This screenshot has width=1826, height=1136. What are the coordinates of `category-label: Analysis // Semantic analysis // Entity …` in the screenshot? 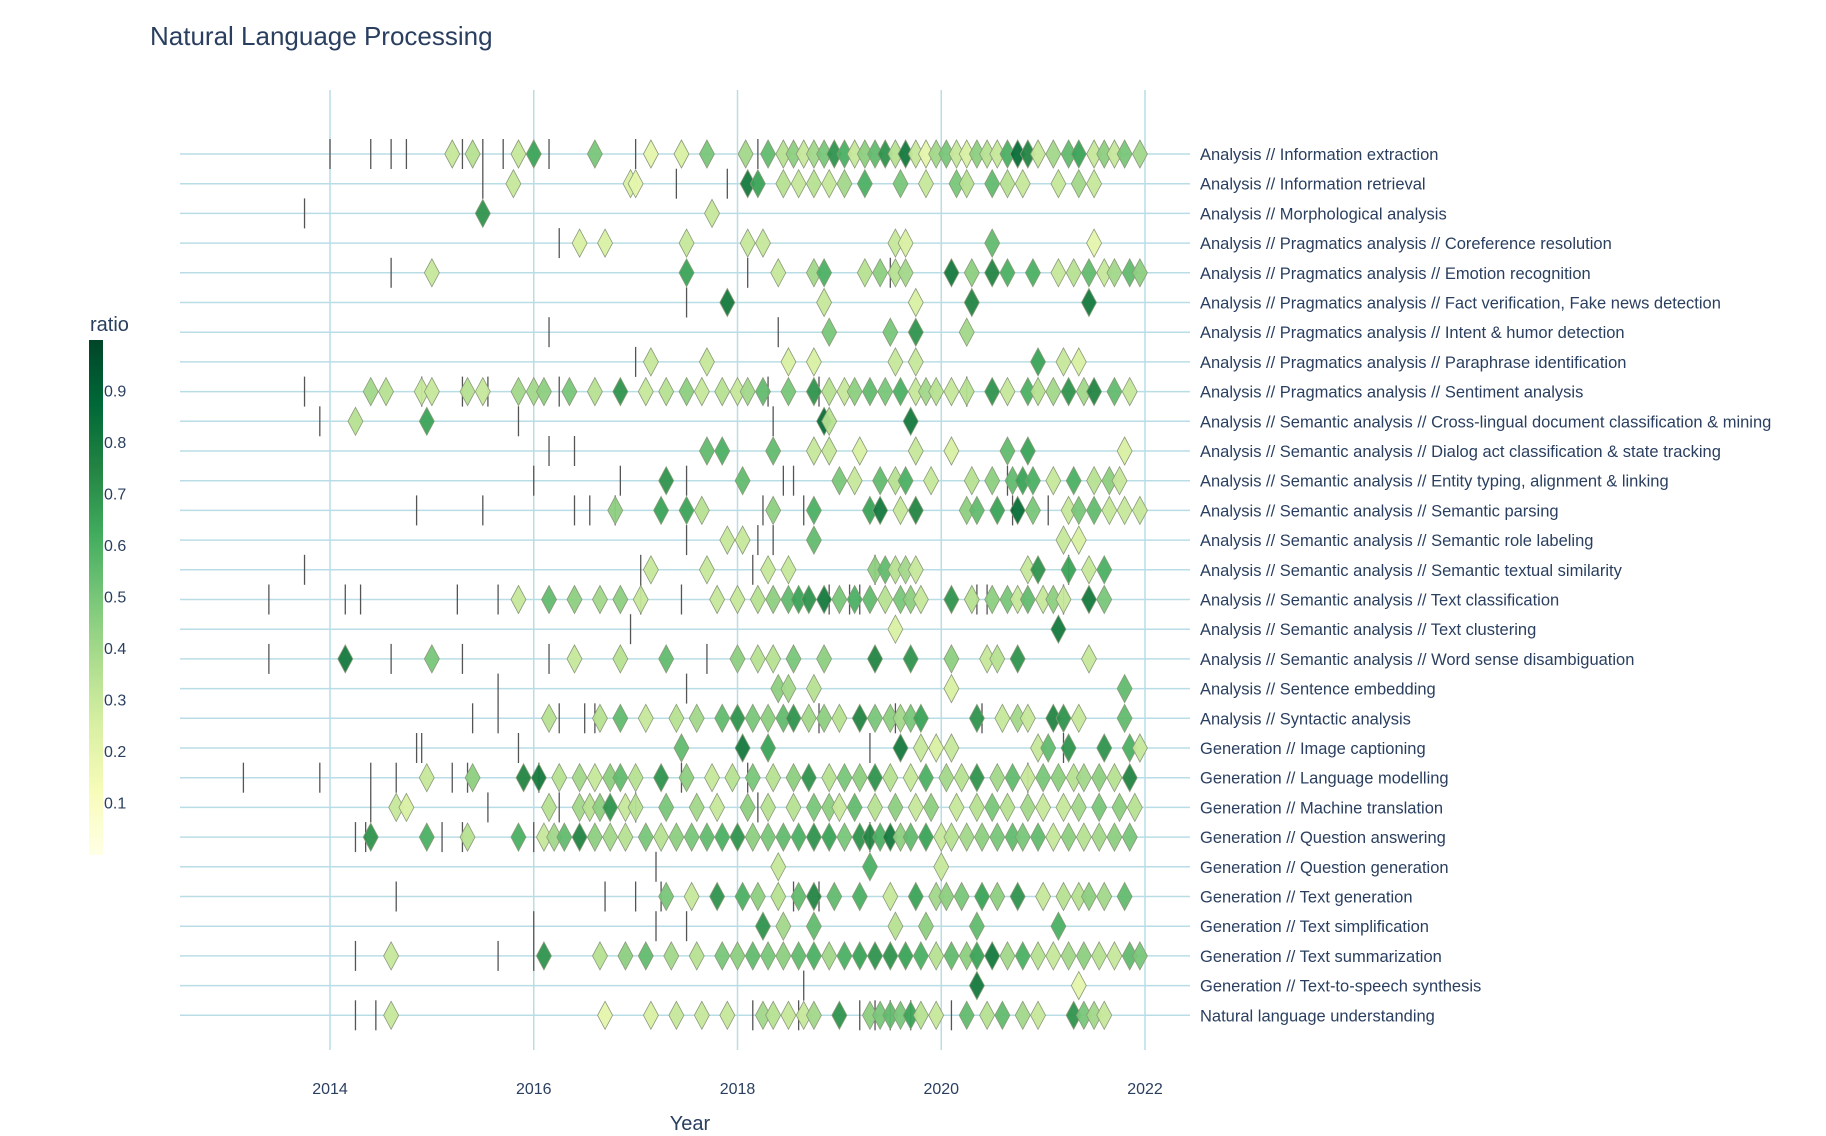 It's located at (1434, 482).